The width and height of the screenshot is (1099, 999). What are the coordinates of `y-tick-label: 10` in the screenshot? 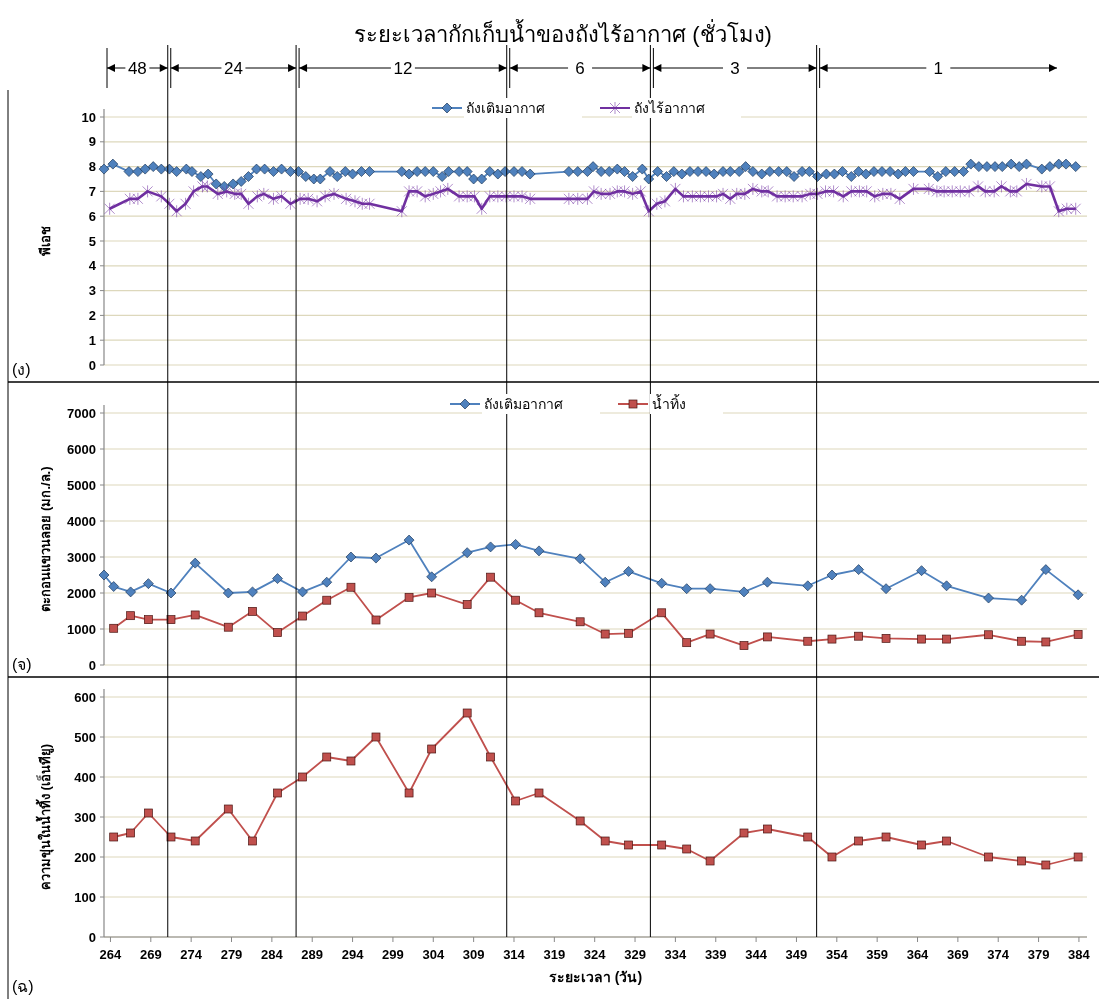 It's located at (88, 117).